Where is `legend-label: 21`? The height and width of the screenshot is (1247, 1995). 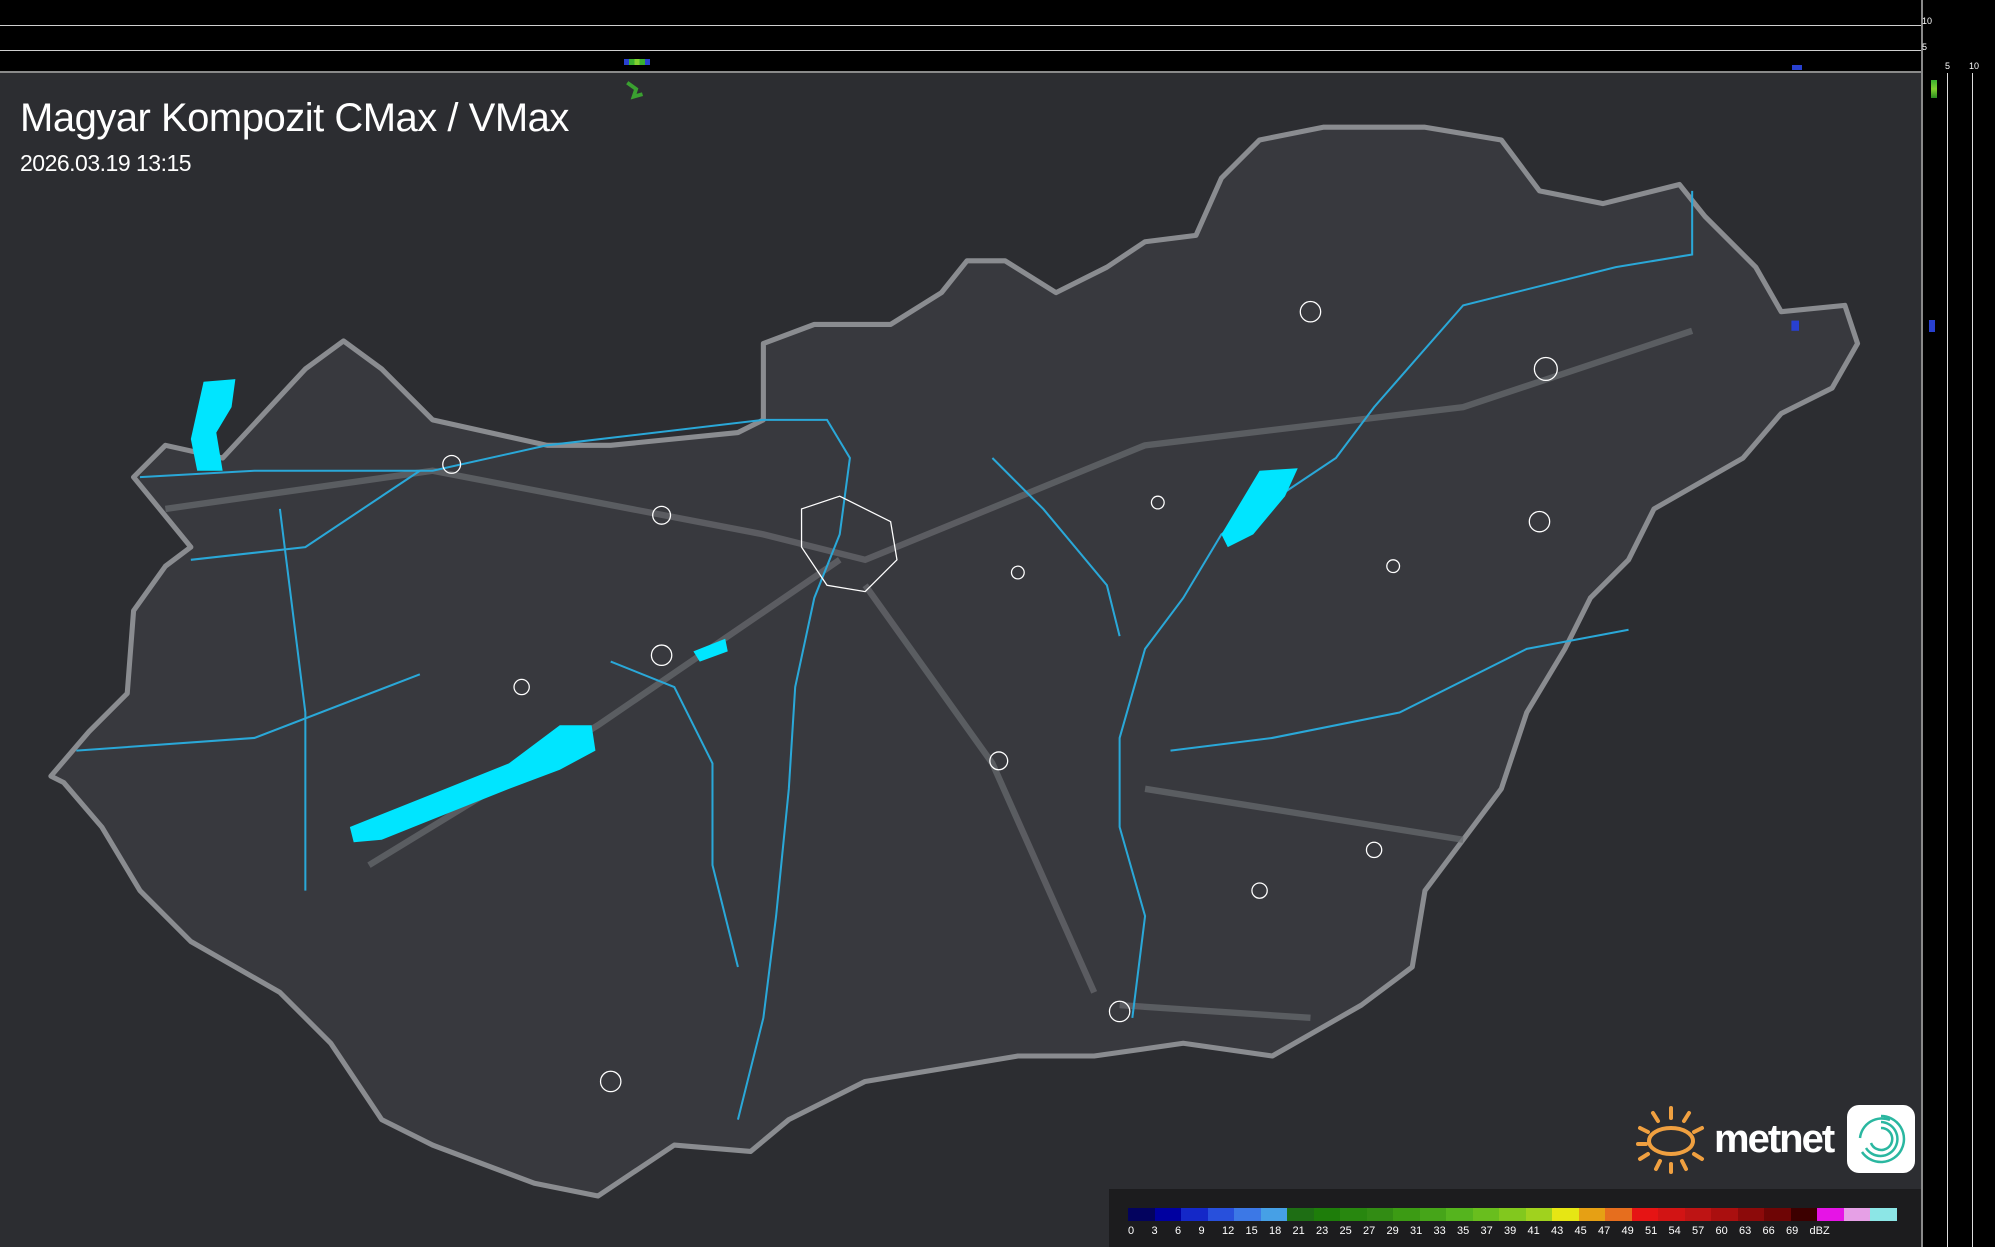
legend-label: 21 is located at coordinates (1298, 1231).